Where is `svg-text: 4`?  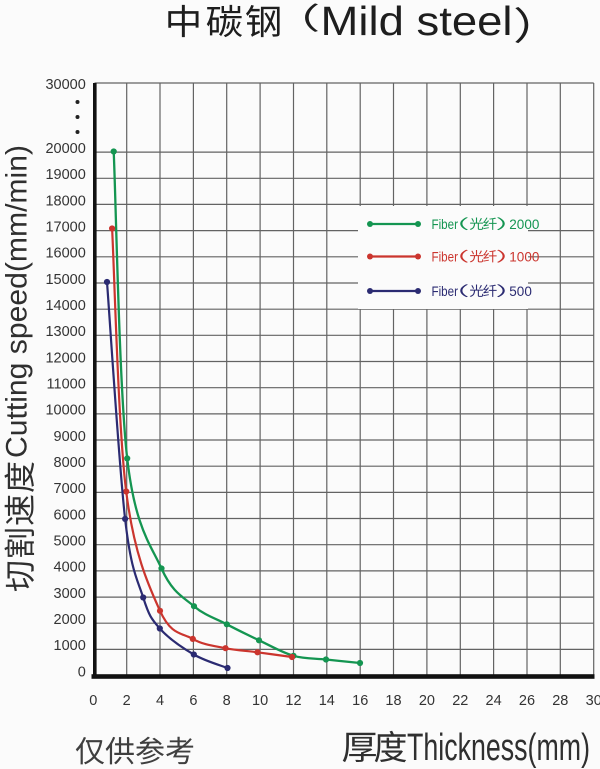 svg-text: 4 is located at coordinates (160, 701).